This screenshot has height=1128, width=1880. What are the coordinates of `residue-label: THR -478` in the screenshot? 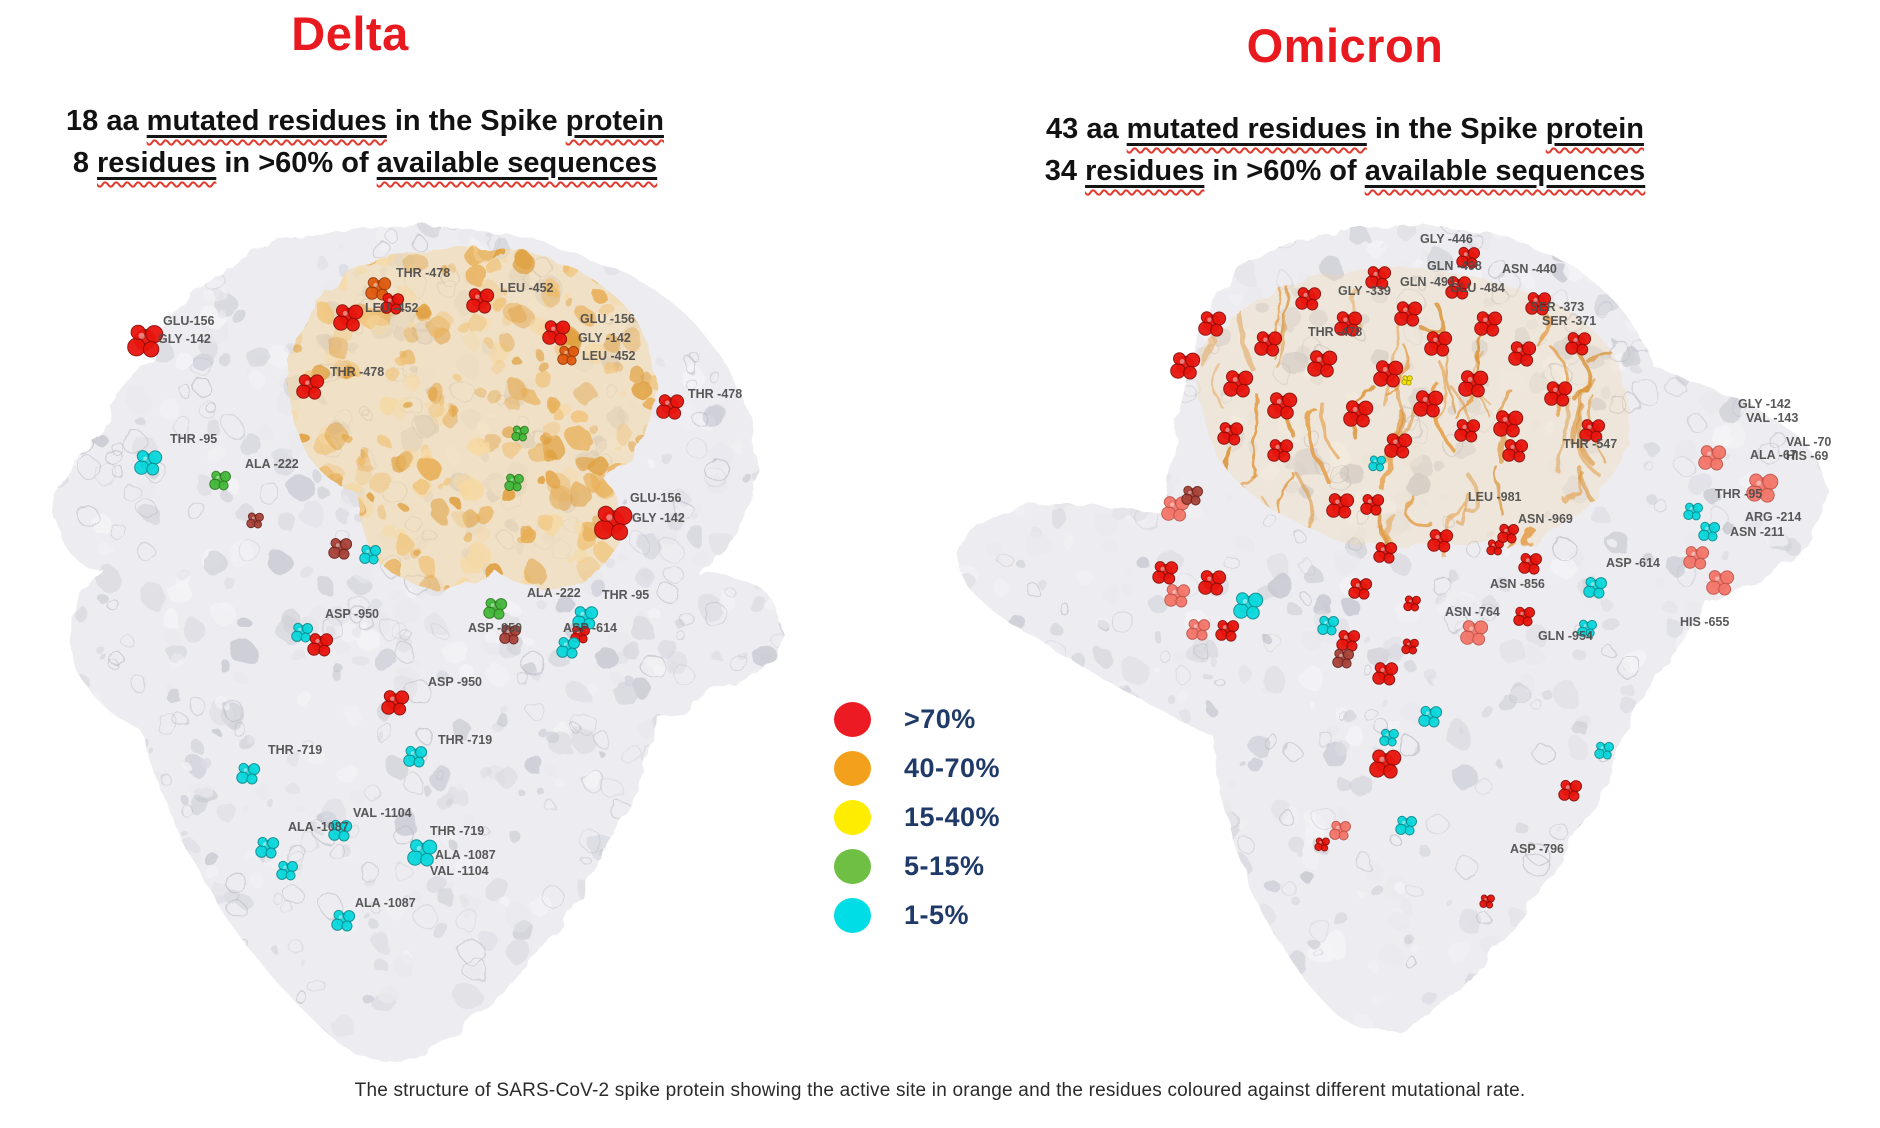 It's located at (357, 372).